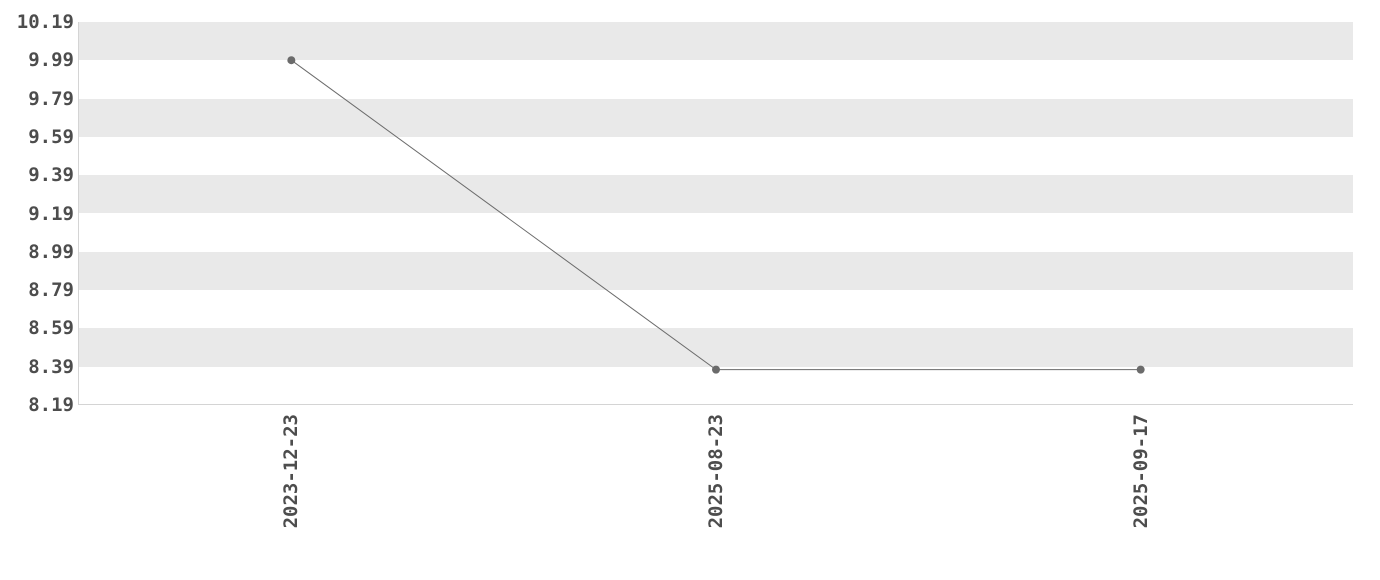  I want to click on y-tick-label: 8.19, so click(51, 405).